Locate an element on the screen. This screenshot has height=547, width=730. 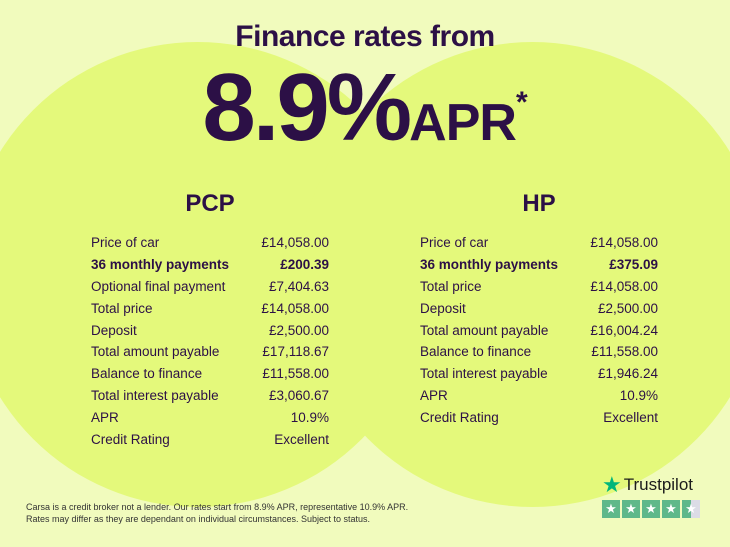
pcp-row: 36 monthly payments £200.39 is located at coordinates (210, 265).